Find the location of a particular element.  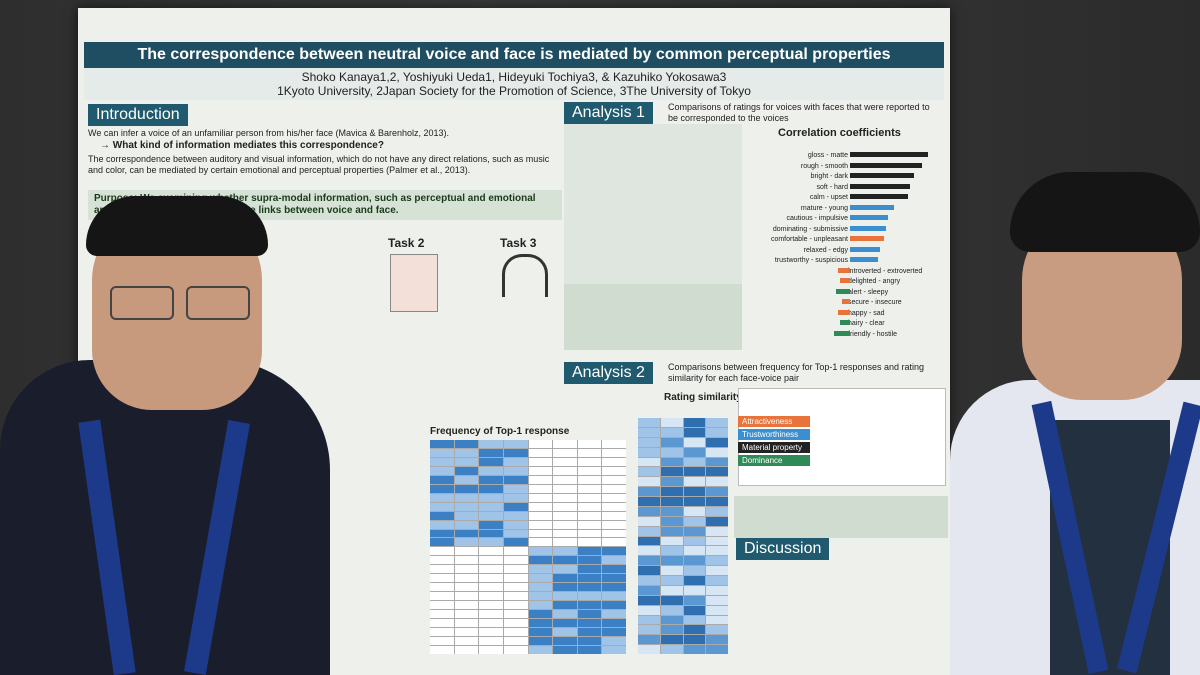

analysis2-heading: Analysis 2 is located at coordinates (608, 373).